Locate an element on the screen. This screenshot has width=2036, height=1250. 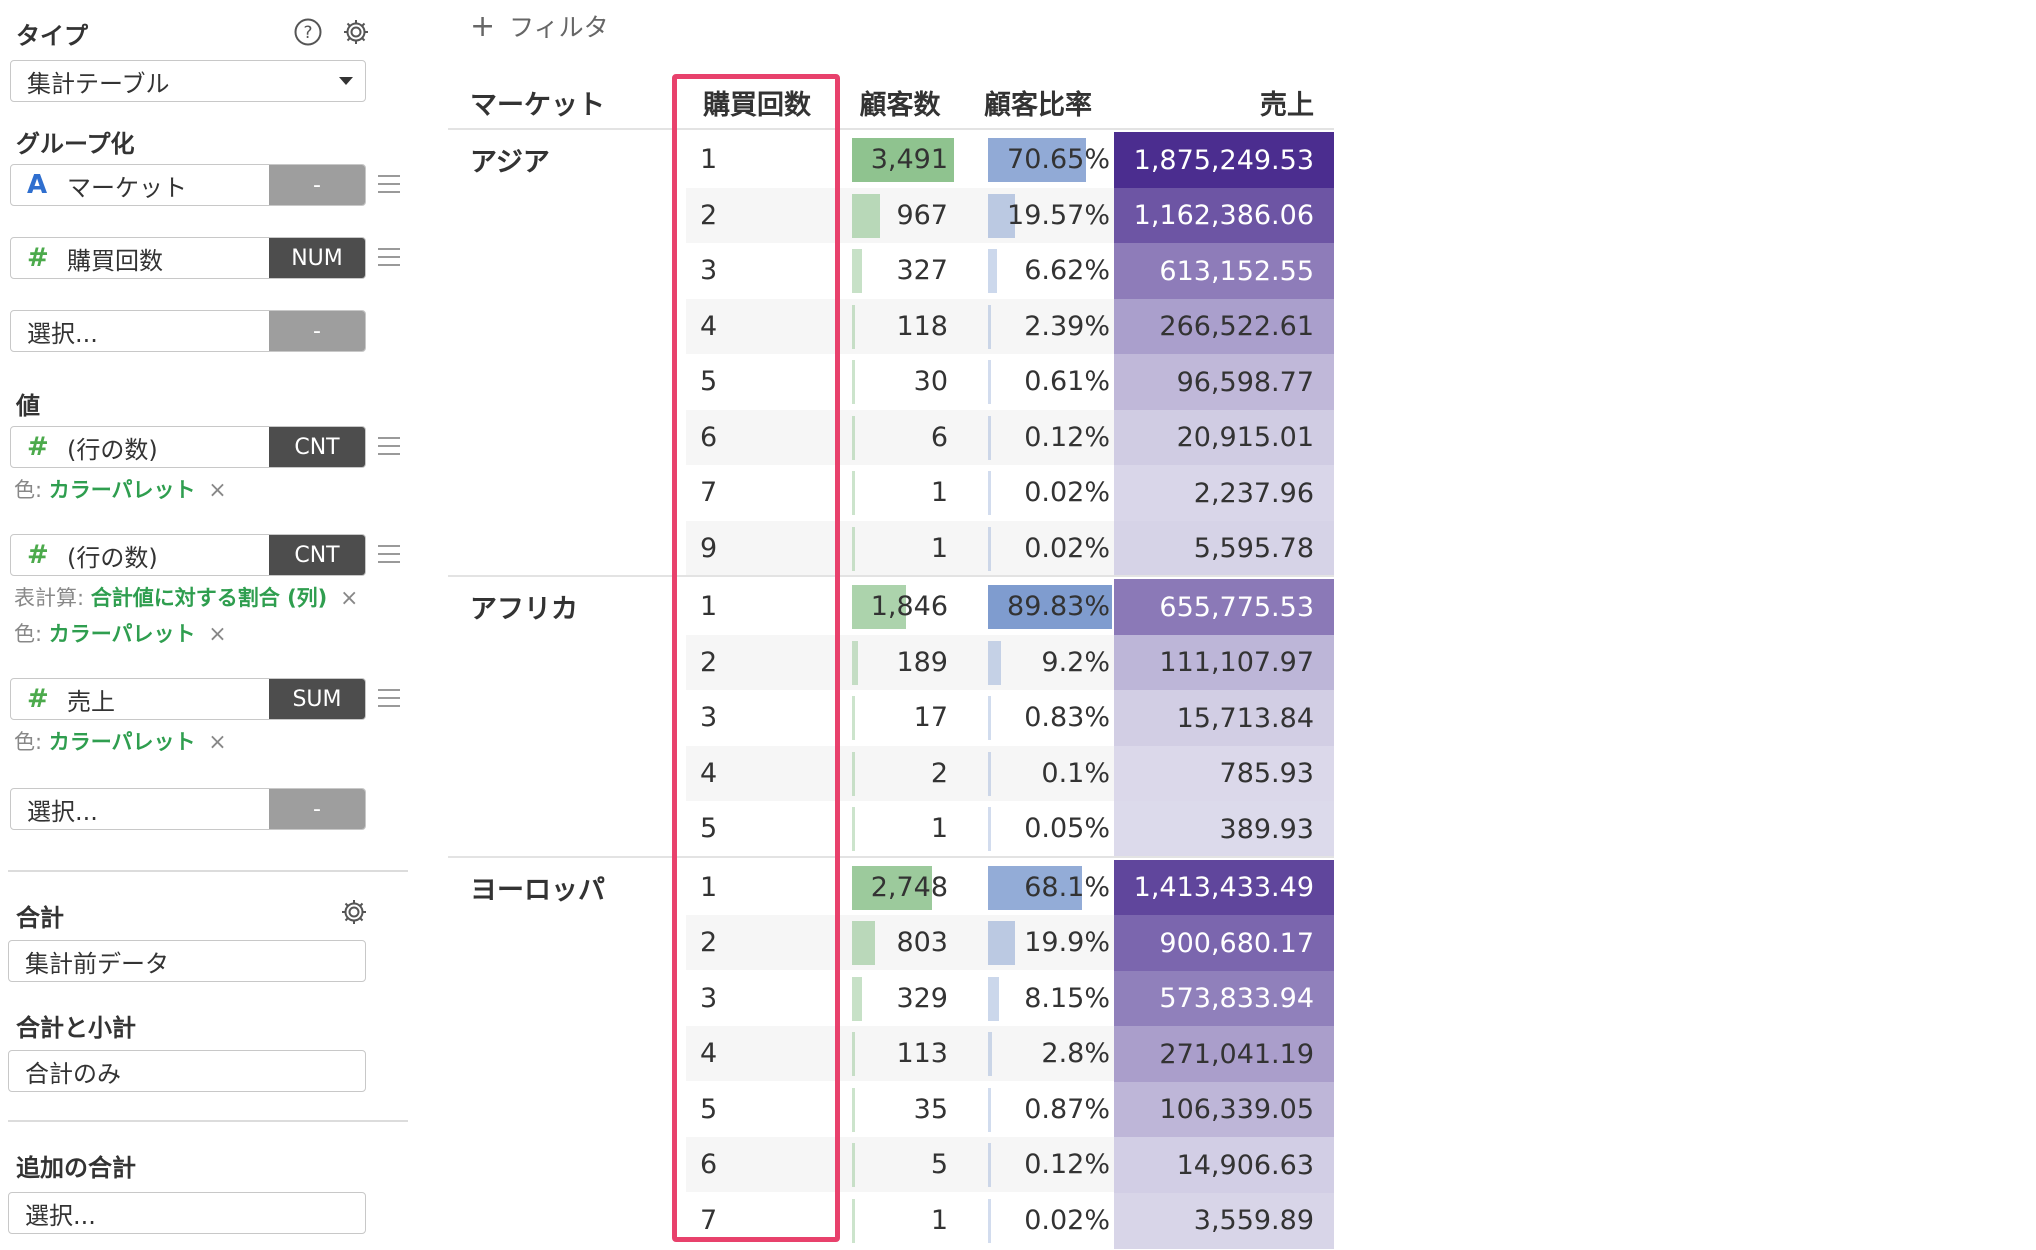
market-label: アジア is located at coordinates (510, 162).